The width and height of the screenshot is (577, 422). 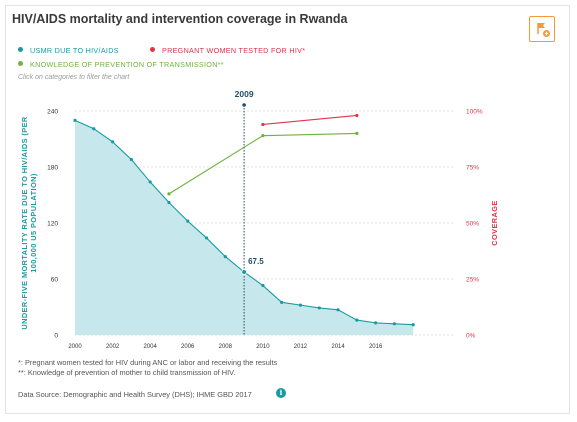 I want to click on legend-label: USMR DUE TO HIV/AIDS, so click(x=74, y=50).